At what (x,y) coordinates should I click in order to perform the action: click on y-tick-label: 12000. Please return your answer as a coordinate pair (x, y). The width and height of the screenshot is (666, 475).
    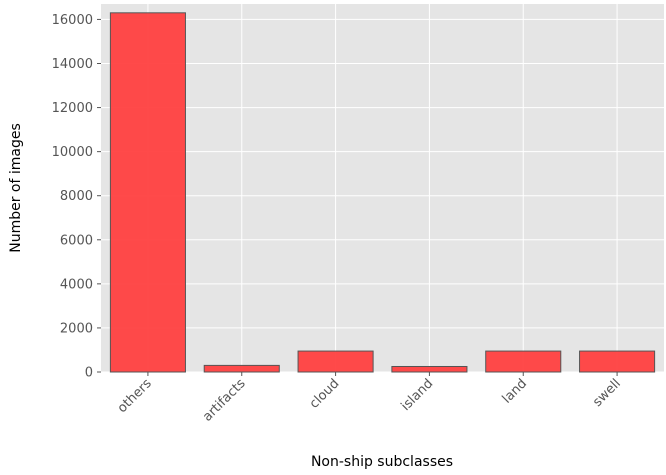
    Looking at the image, I should click on (72, 108).